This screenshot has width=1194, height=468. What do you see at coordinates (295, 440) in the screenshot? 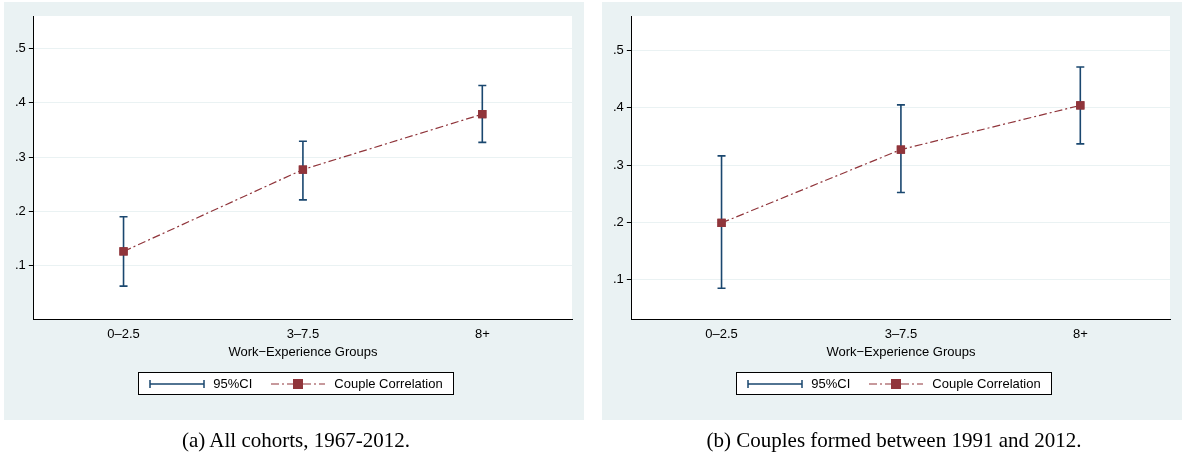
I see `text: (a) All cohorts, 1967-2012.` at bounding box center [295, 440].